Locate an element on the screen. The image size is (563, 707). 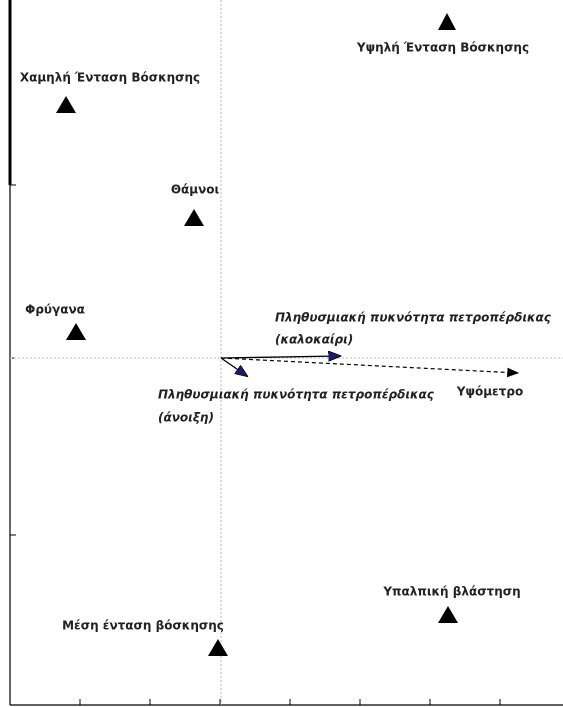
point-label: Θάμνοι is located at coordinates (195, 190).